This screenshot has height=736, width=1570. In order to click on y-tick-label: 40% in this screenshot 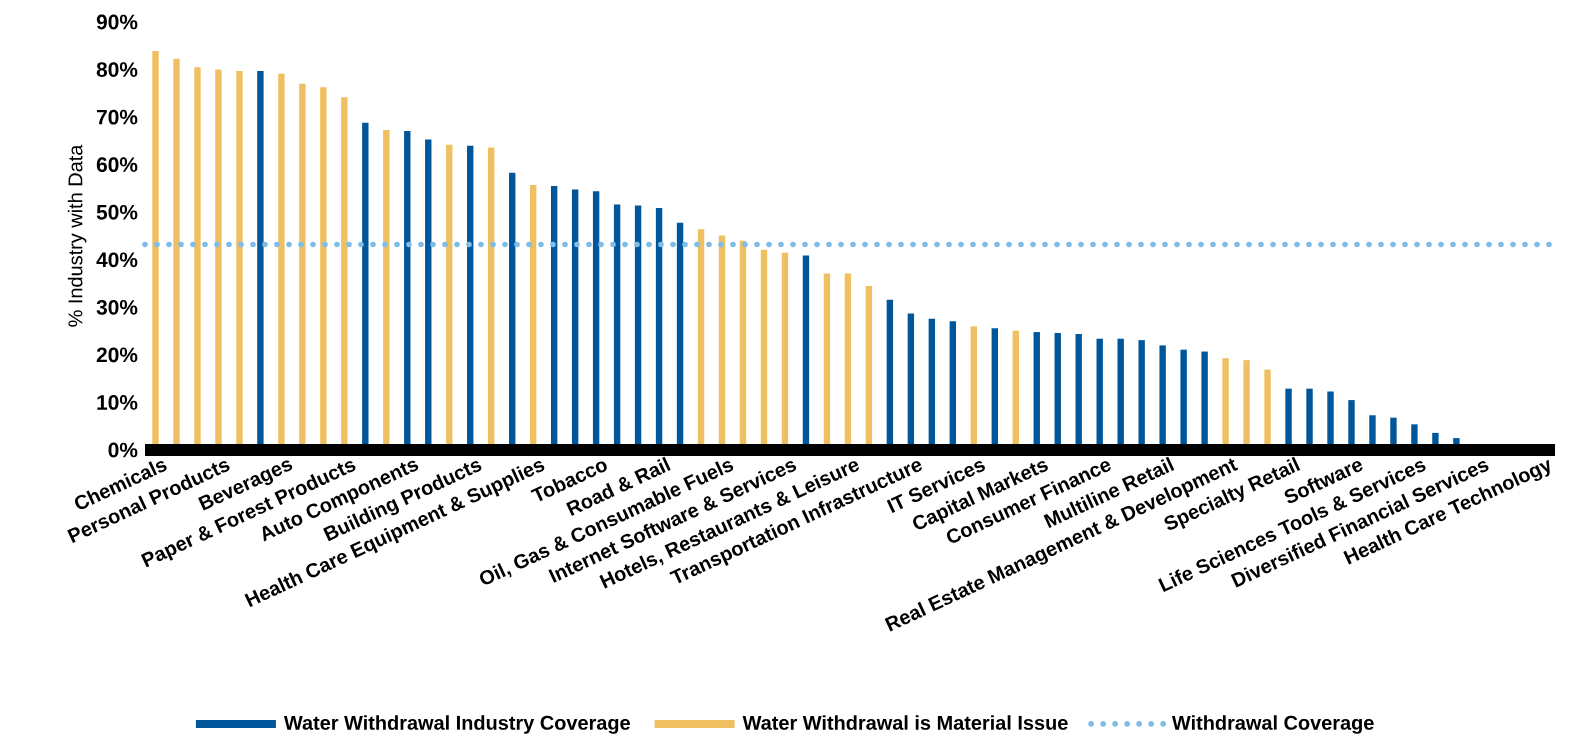, I will do `click(117, 260)`.